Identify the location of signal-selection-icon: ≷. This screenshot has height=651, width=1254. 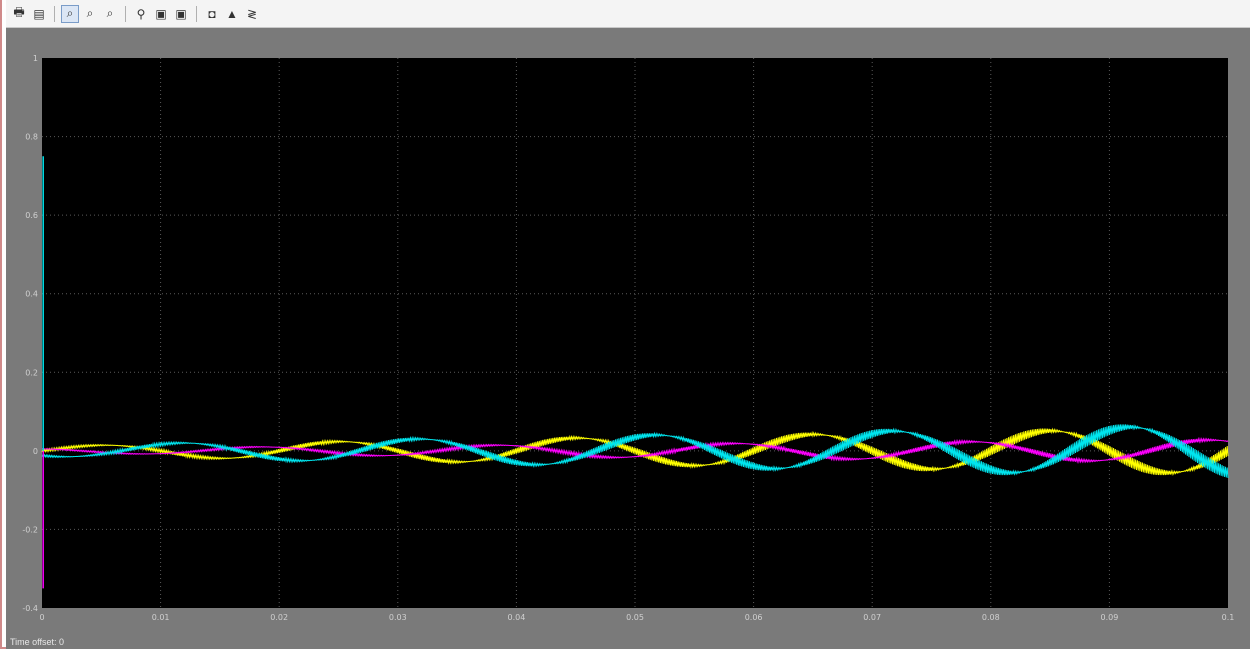
(252, 13).